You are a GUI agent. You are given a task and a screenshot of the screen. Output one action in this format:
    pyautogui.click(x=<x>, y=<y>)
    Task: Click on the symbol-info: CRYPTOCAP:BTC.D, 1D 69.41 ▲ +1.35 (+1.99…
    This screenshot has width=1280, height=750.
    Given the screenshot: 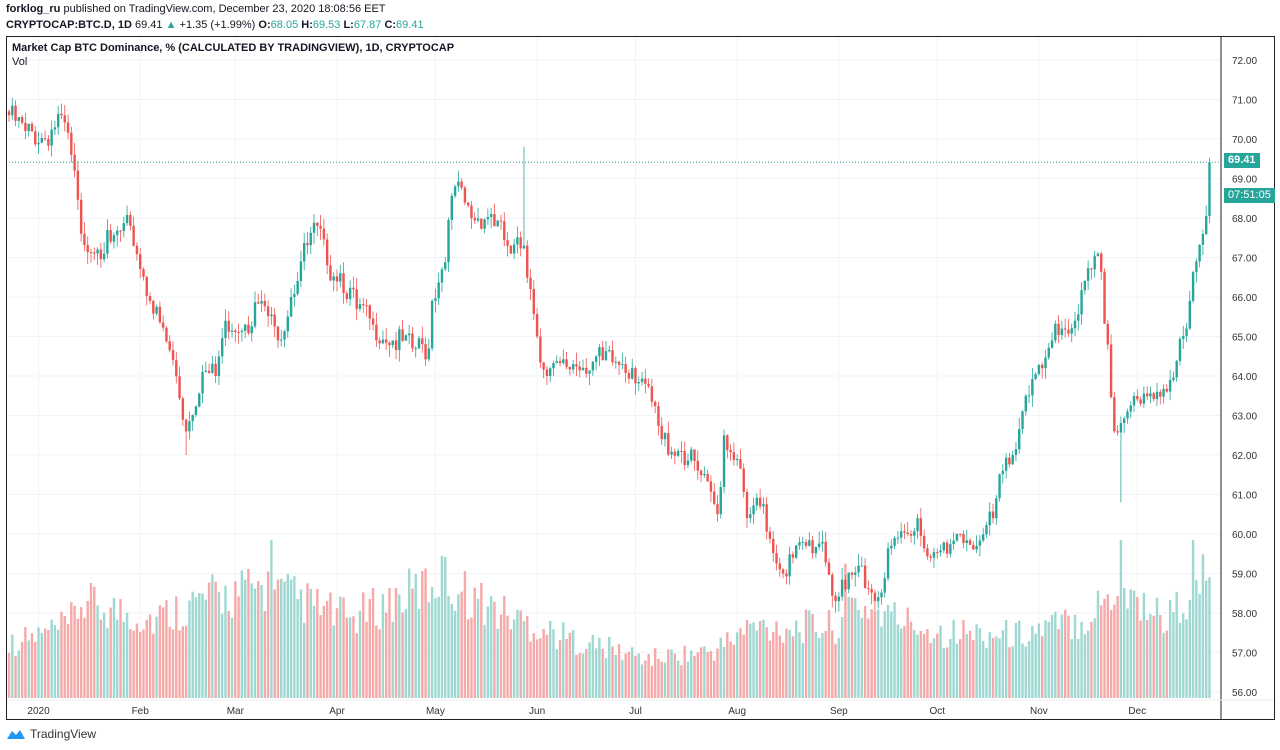 What is the action you would take?
    pyautogui.click(x=215, y=25)
    